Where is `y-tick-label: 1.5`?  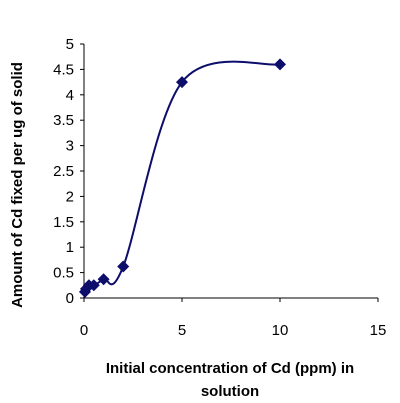 y-tick-label: 1.5 is located at coordinates (63, 222).